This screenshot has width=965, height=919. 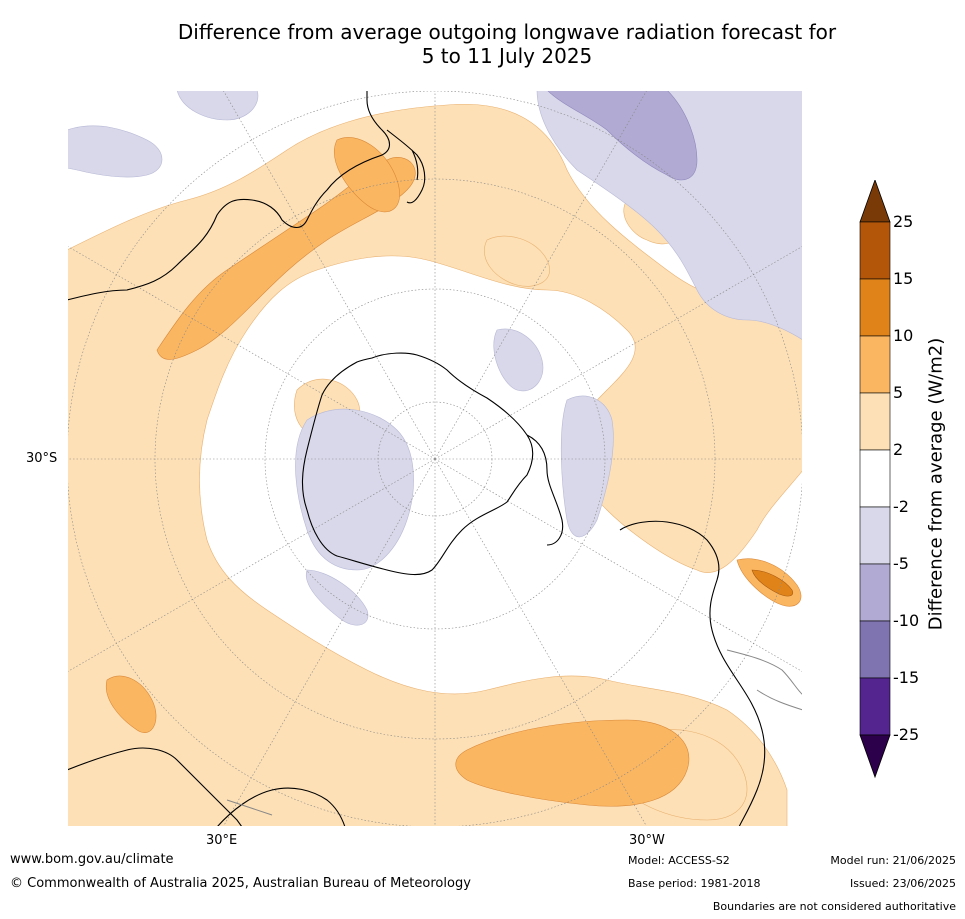 I want to click on colorbar-tick-label: 25, so click(x=903, y=221).